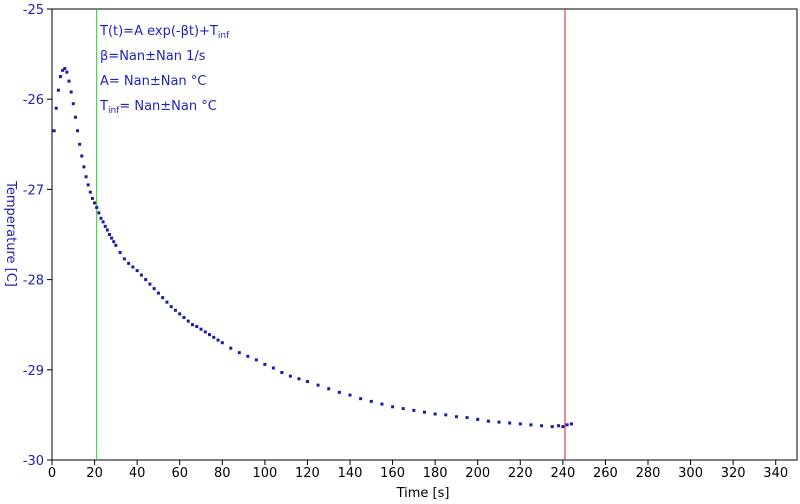 This screenshot has width=800, height=504. Describe the element at coordinates (264, 473) in the screenshot. I see `x-tick-label: 100` at that location.